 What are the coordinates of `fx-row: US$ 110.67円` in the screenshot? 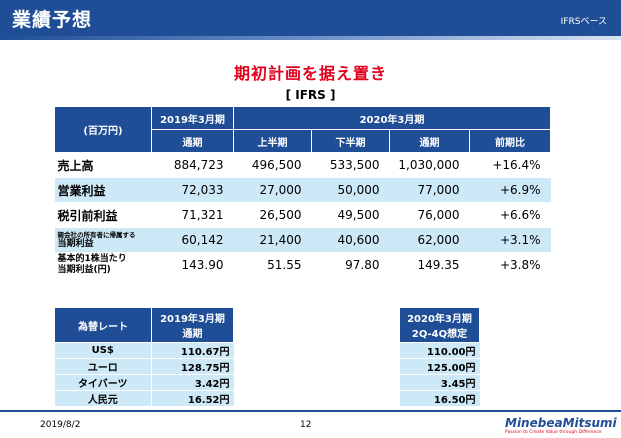 It's located at (144, 350).